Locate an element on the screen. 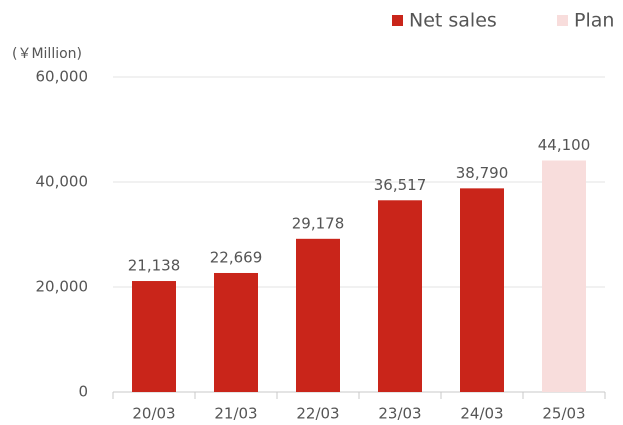  x-tick-label: 25/03 is located at coordinates (563, 414).